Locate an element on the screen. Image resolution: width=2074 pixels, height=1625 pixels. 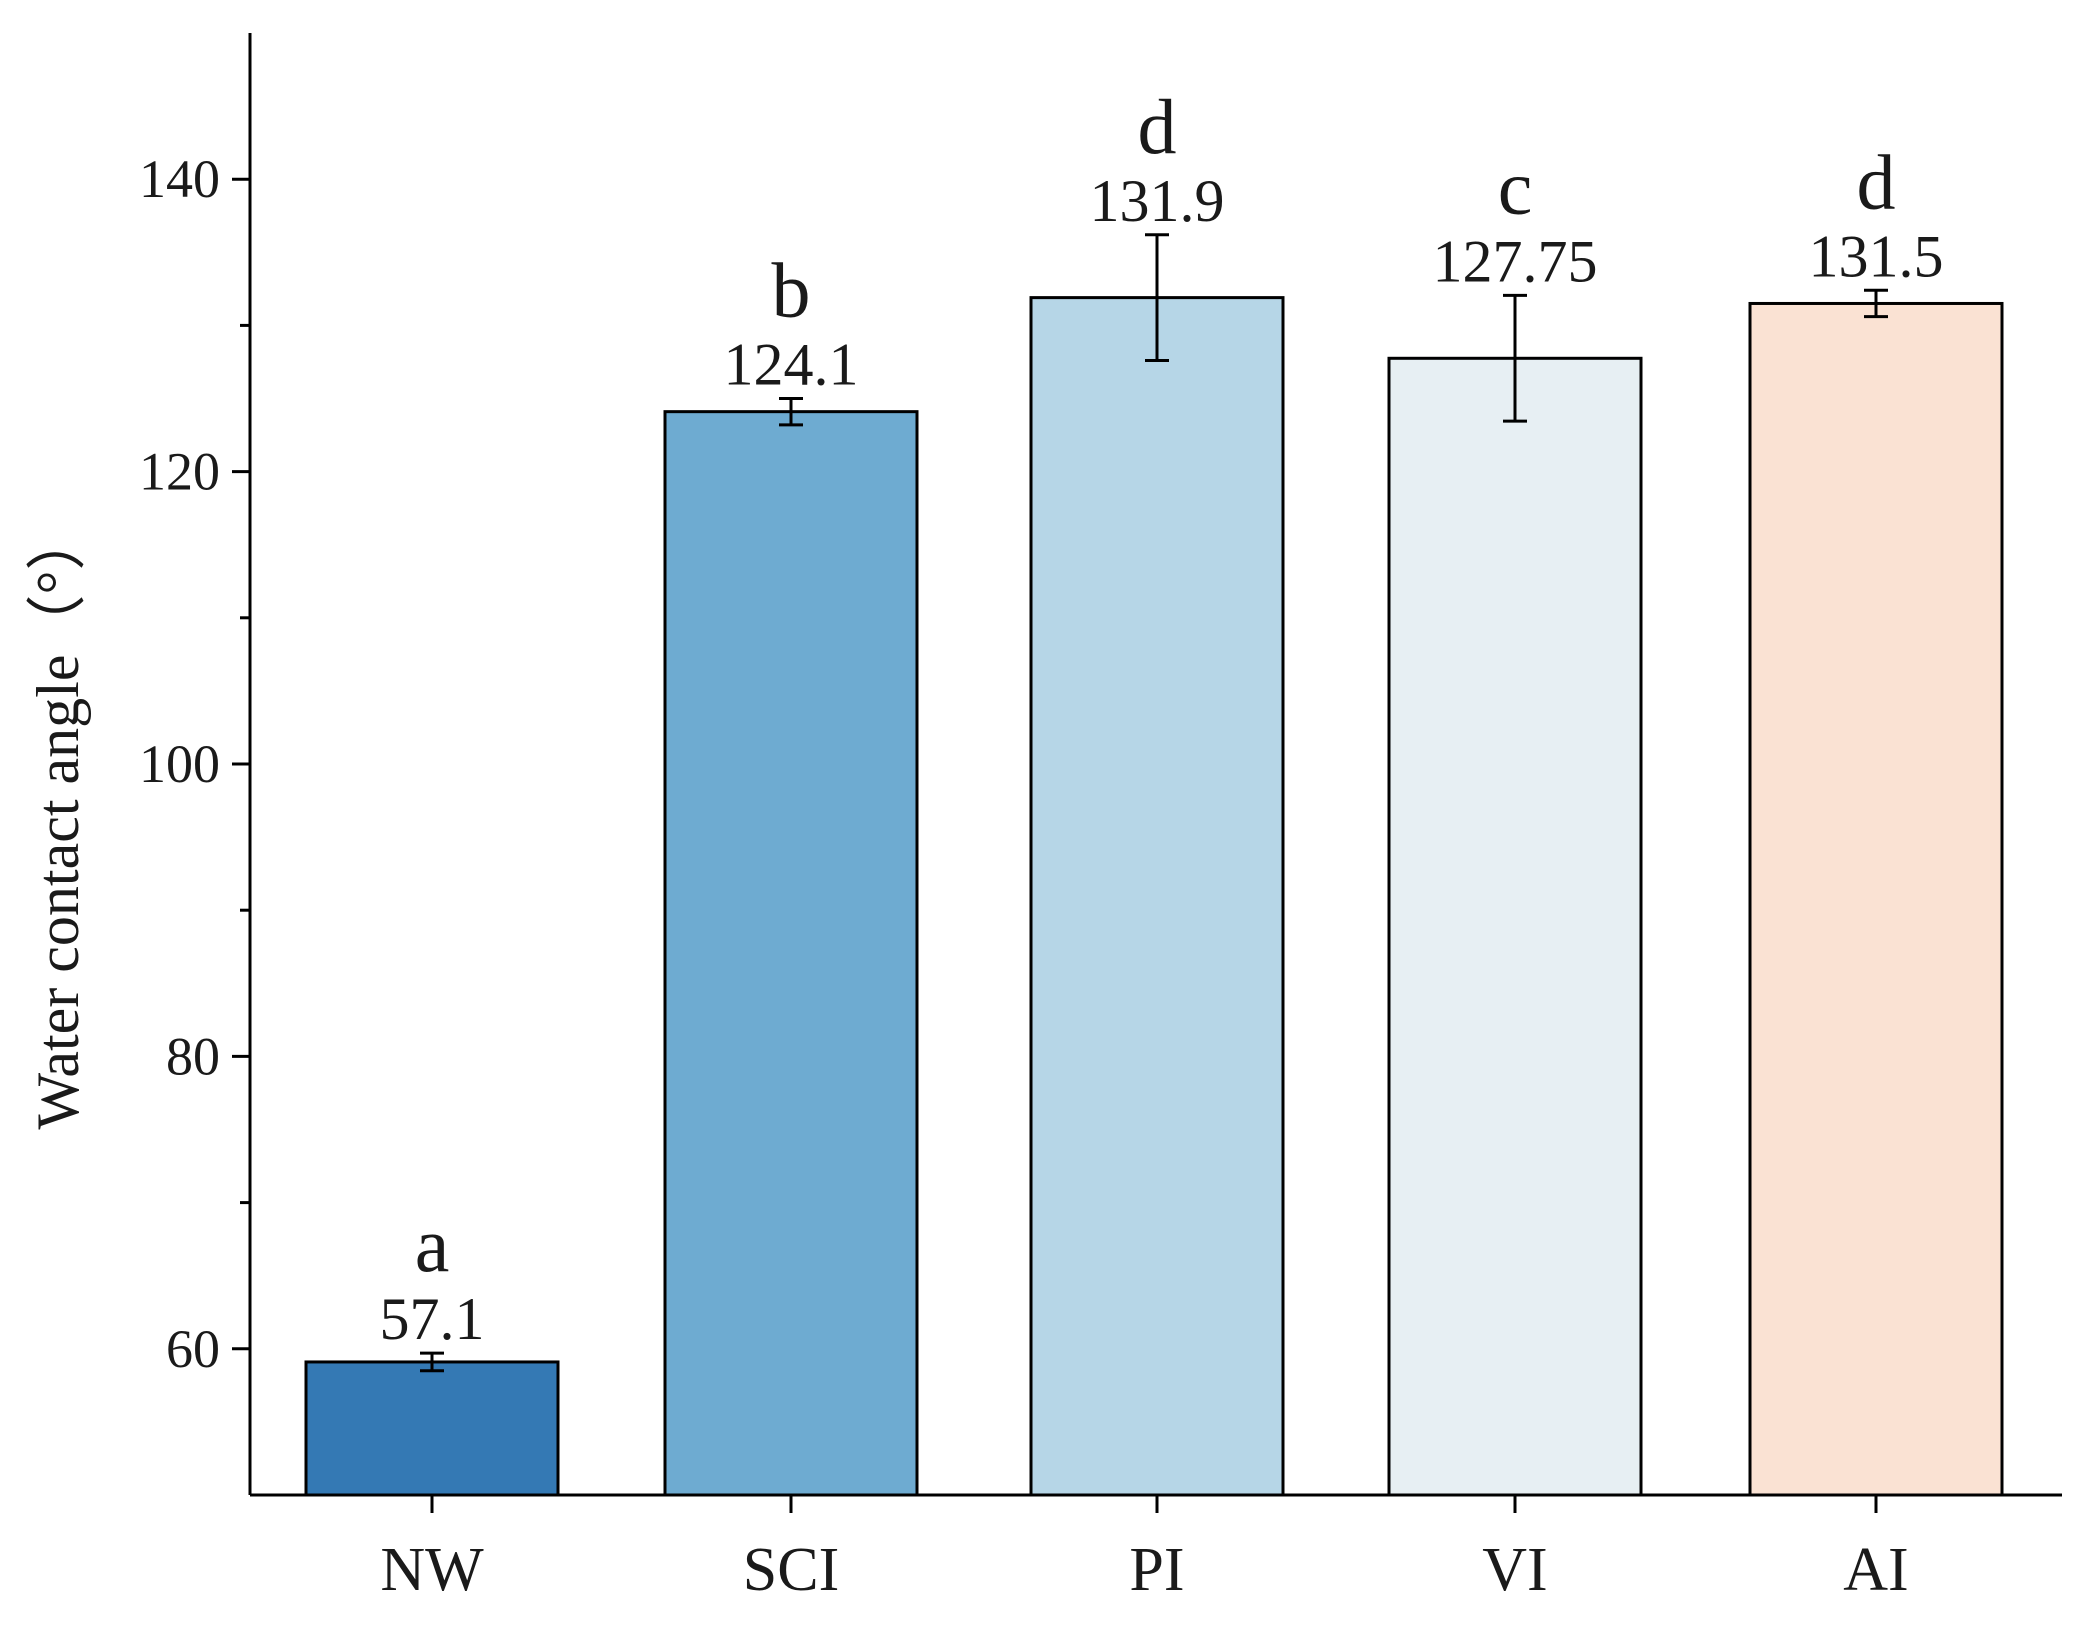
value-label-vi: 127.75 is located at coordinates (1515, 261).